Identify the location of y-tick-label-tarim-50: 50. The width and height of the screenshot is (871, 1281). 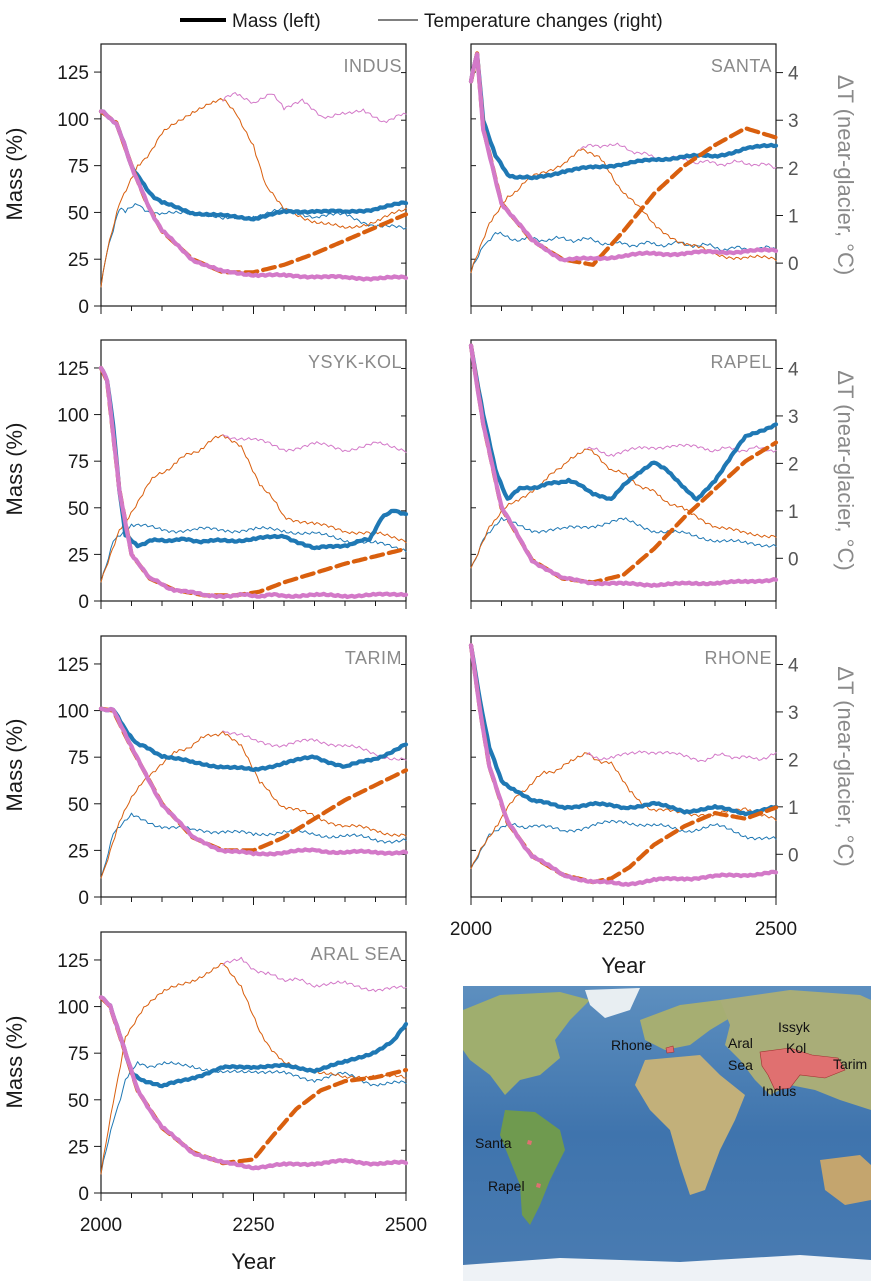
(78, 805).